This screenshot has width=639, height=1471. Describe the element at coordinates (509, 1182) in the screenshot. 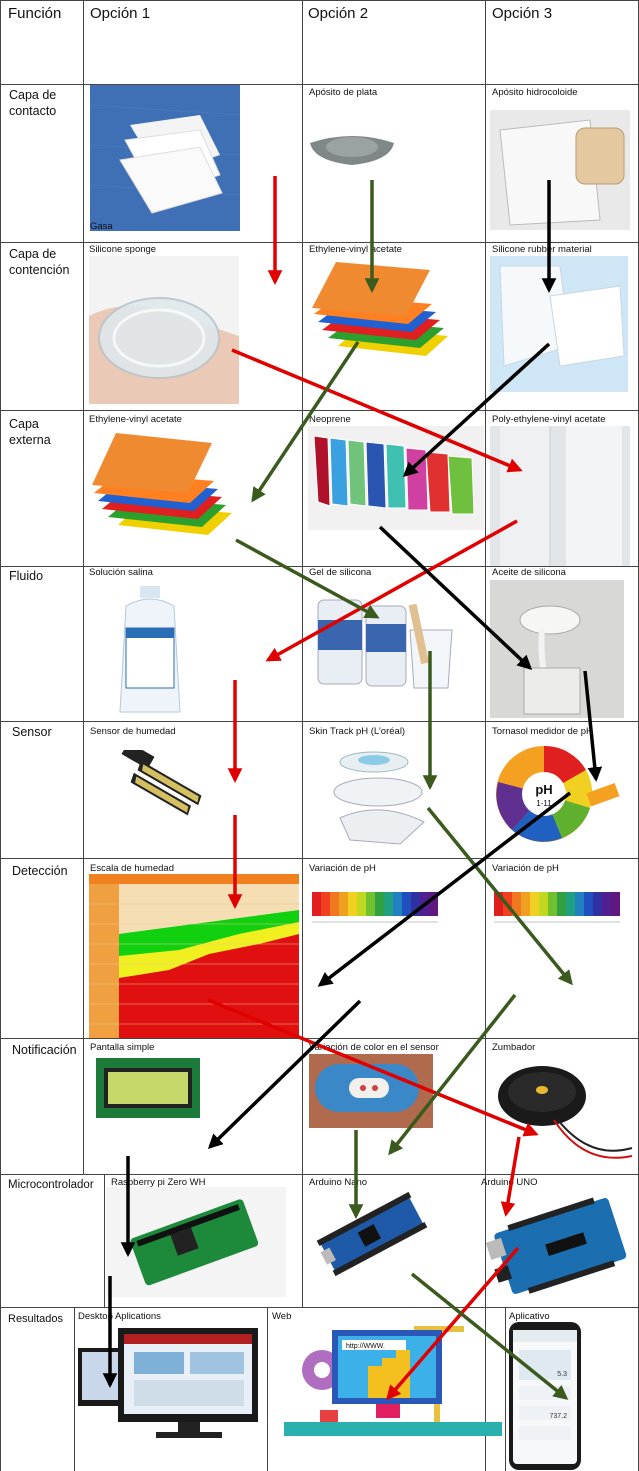

I see `option-label: Arduino UNO` at that location.